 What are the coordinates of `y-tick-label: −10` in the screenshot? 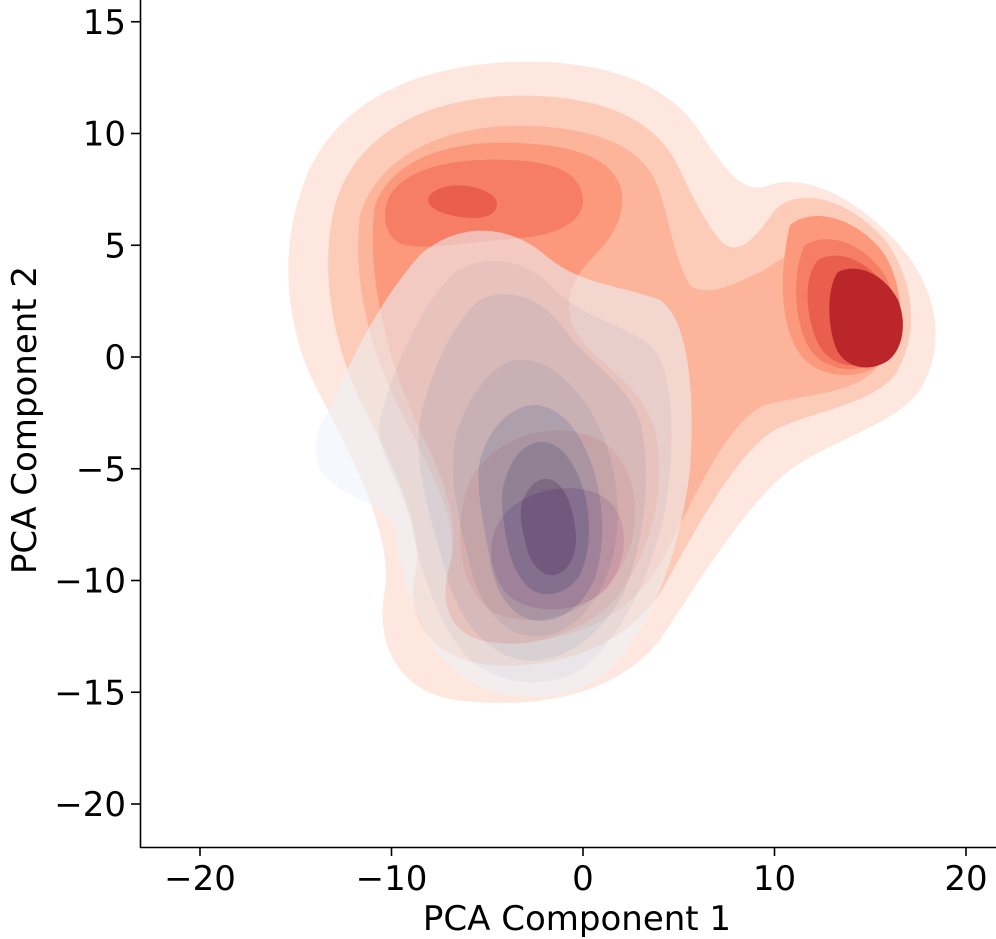 It's located at (90, 582).